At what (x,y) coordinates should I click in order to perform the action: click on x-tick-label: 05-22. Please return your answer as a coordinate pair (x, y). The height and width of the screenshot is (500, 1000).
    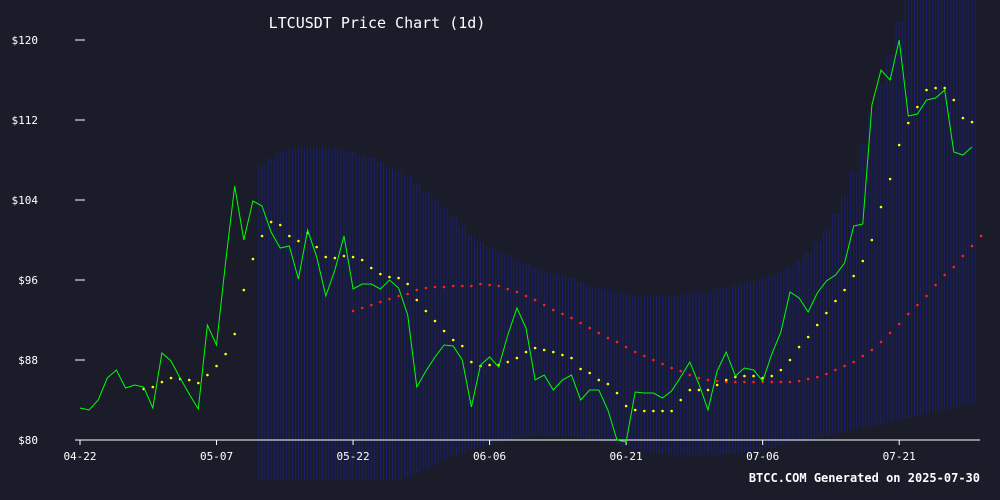
    Looking at the image, I should click on (352, 456).